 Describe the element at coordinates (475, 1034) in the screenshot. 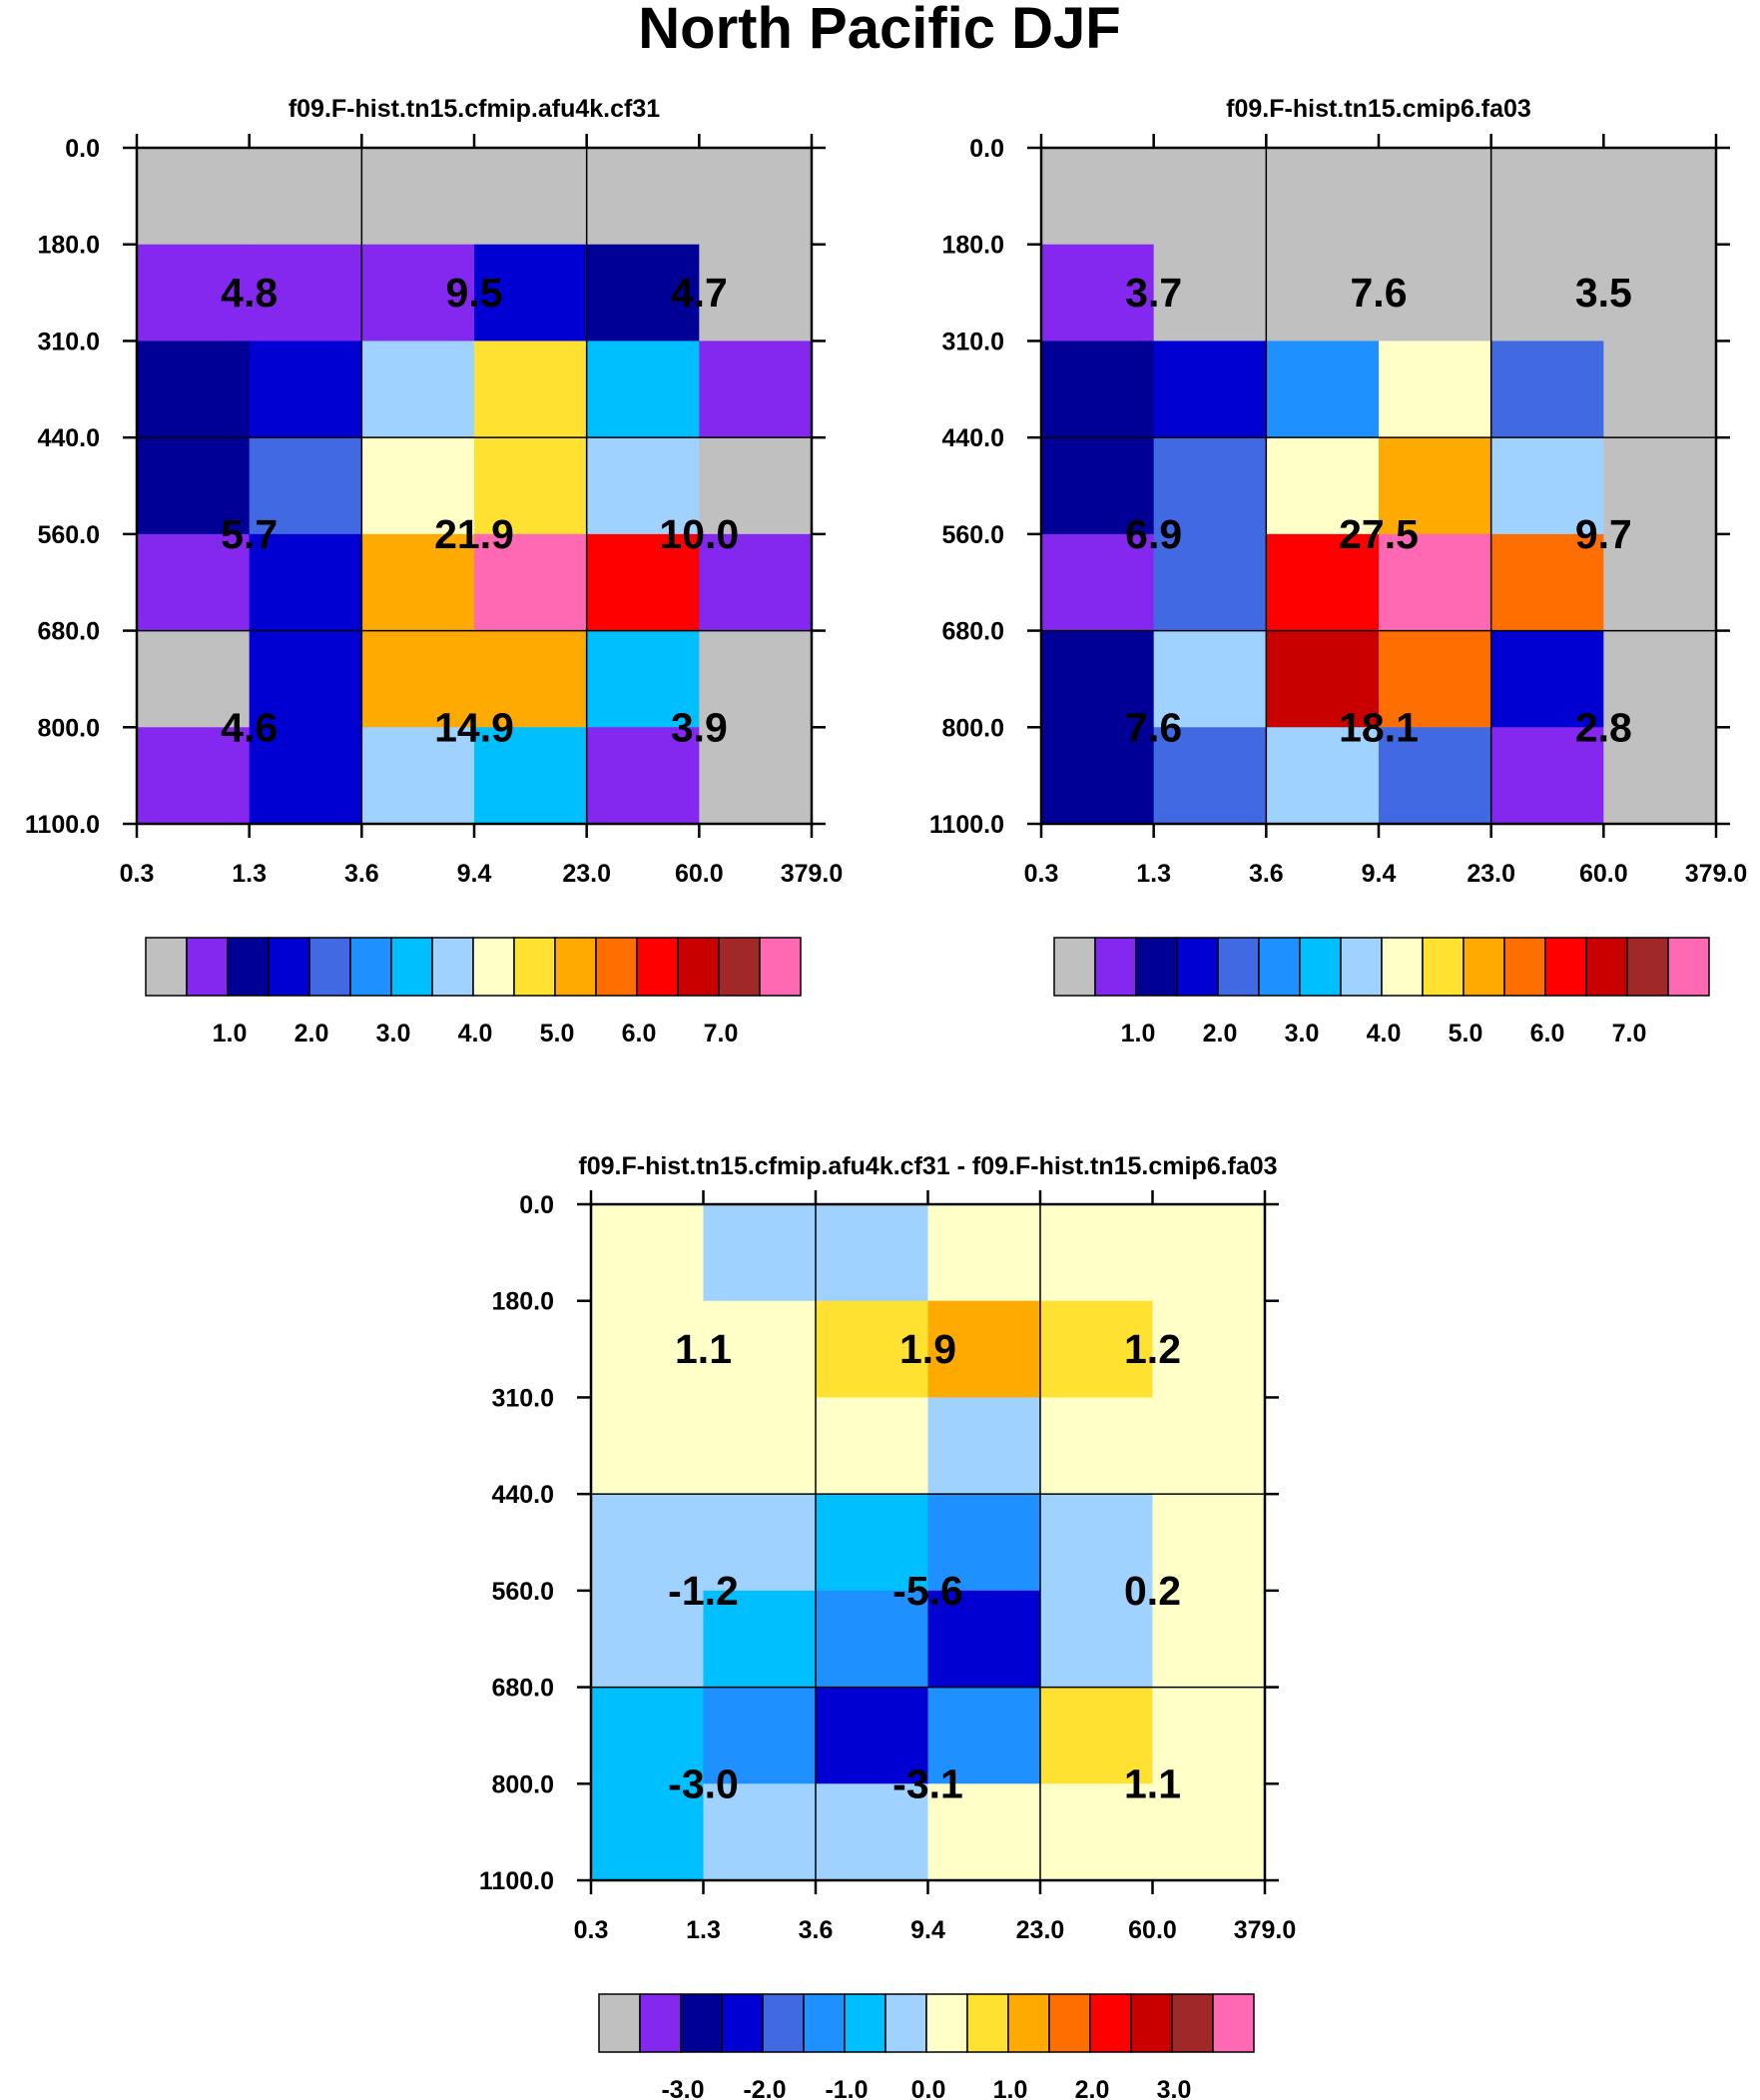

I see `colorbar-label: 4.0` at that location.